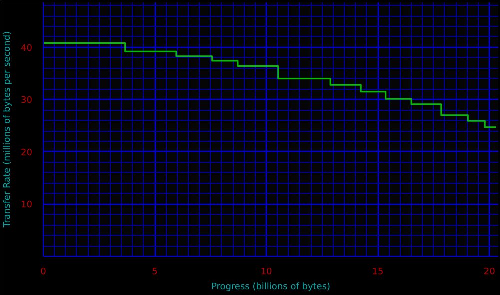 The image size is (500, 295). Describe the element at coordinates (27, 49) in the screenshot. I see `y-tick-label: 40` at that location.